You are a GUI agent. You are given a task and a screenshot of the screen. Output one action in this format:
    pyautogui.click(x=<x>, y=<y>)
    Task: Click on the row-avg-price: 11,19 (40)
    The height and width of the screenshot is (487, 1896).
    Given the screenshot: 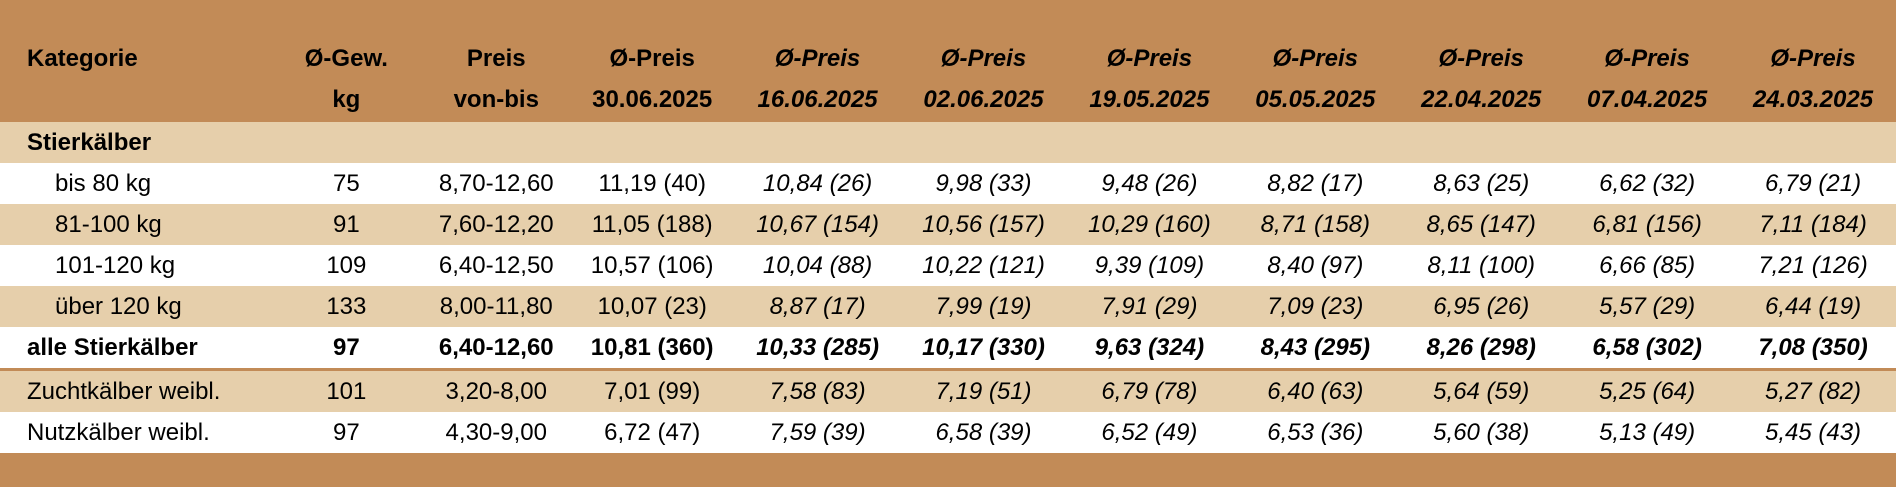 What is the action you would take?
    pyautogui.click(x=652, y=183)
    